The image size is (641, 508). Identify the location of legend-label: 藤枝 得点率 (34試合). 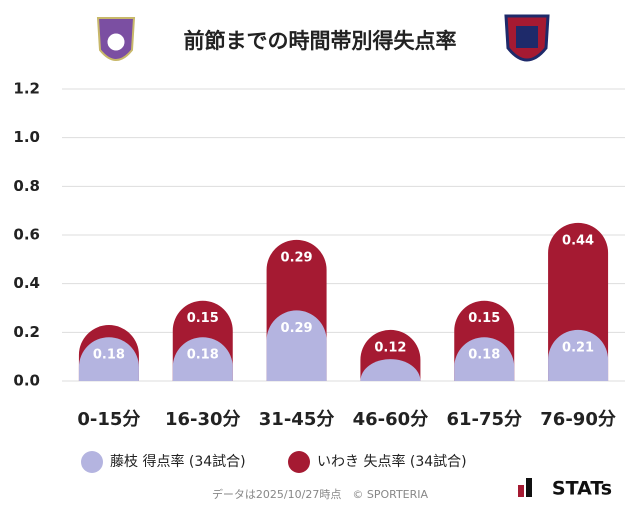
(178, 461).